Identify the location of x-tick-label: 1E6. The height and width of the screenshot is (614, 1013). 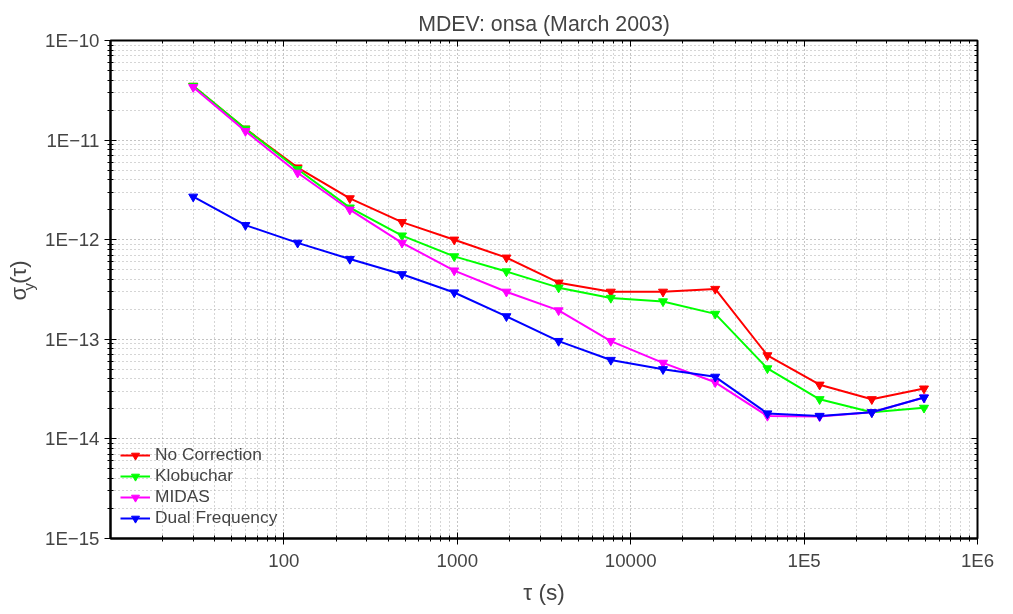
(977, 560).